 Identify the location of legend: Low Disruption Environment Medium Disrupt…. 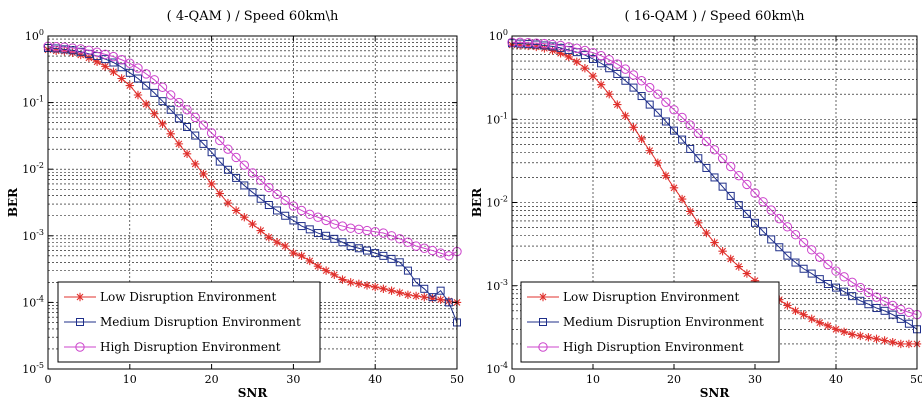
(189, 322).